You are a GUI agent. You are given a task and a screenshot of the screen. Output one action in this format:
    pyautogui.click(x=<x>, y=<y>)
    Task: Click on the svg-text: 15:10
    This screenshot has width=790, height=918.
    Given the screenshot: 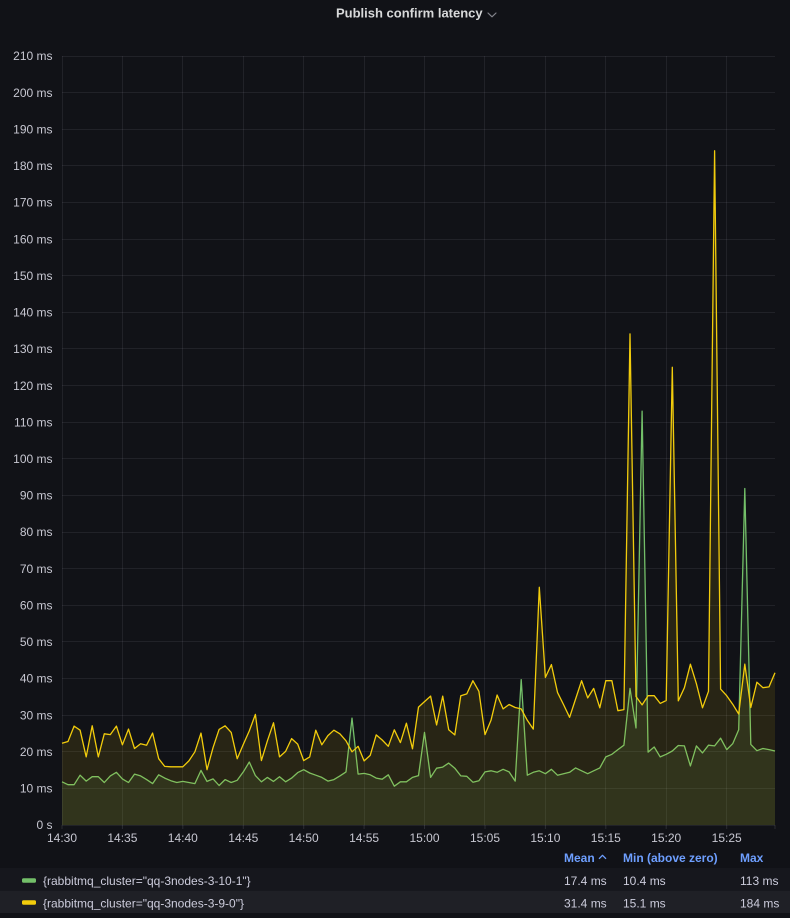 What is the action you would take?
    pyautogui.click(x=545, y=838)
    